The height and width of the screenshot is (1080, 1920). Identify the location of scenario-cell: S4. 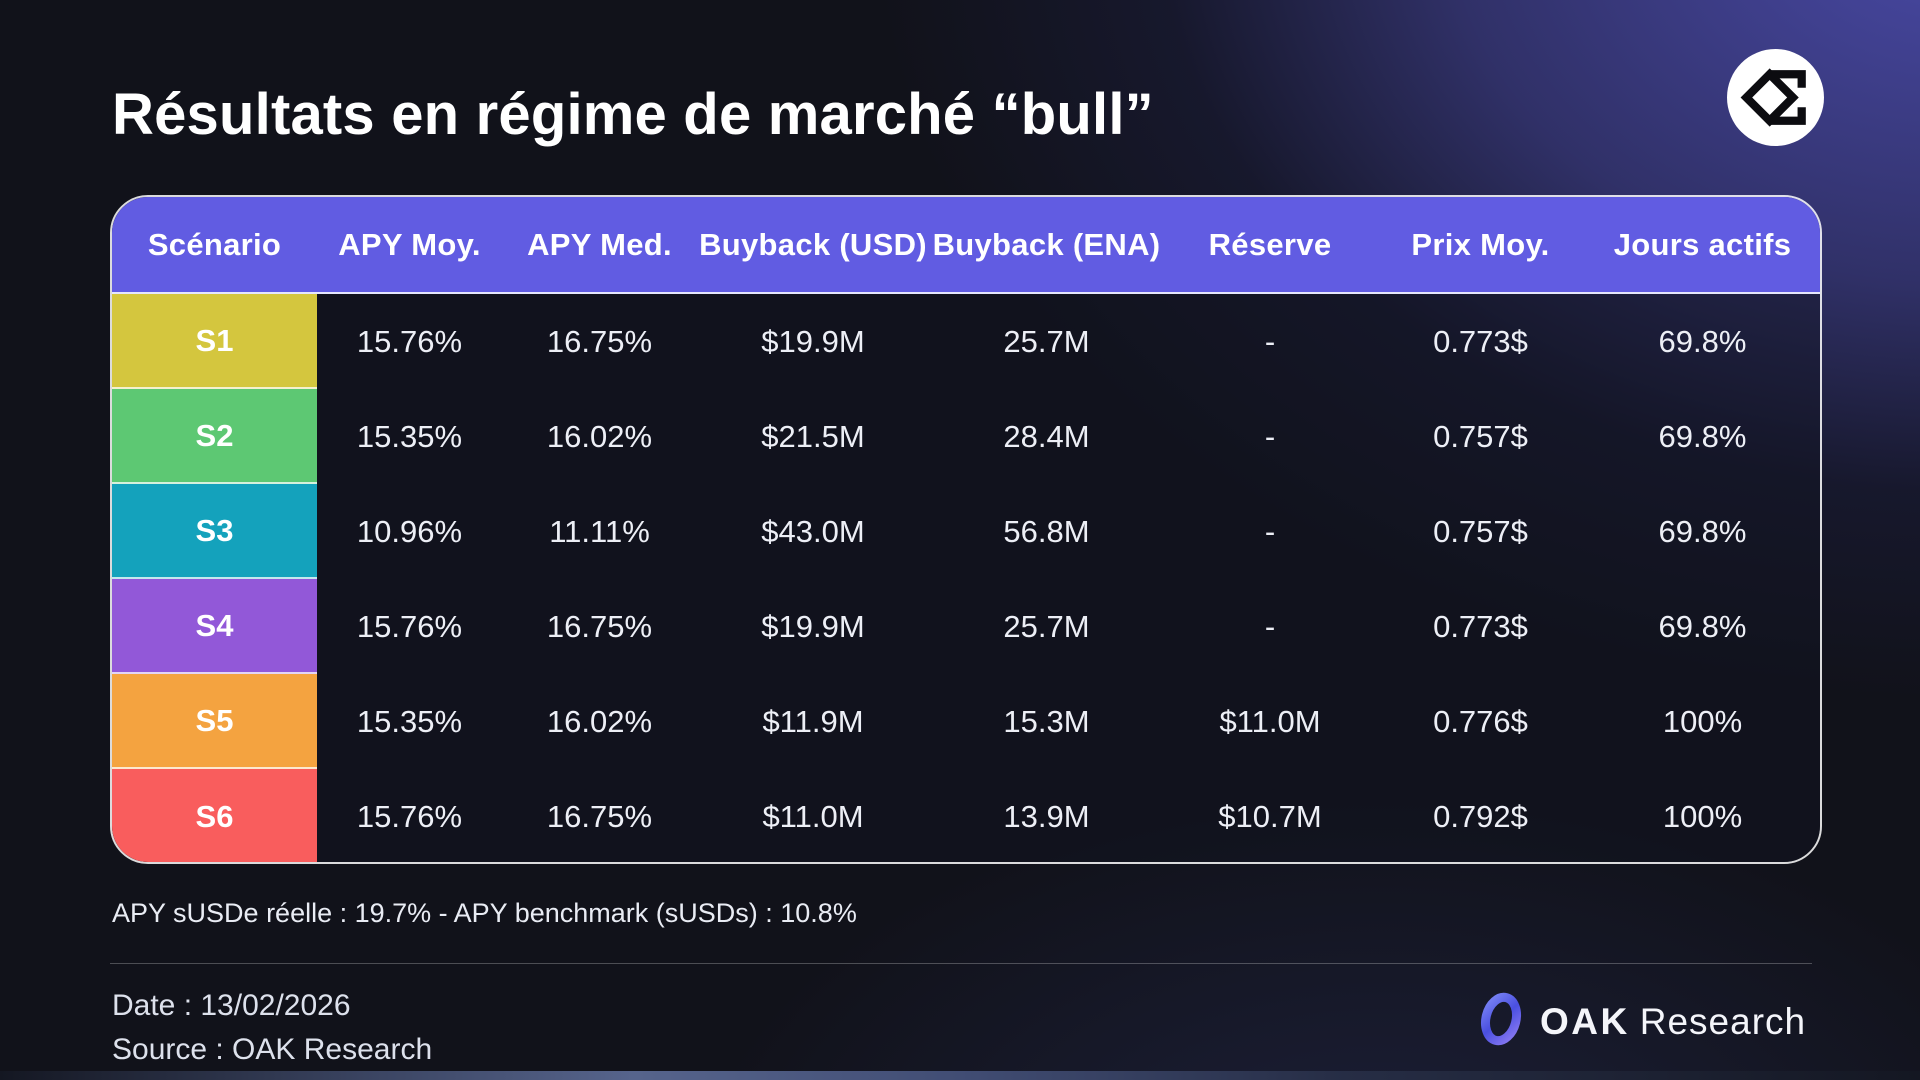
(214, 626).